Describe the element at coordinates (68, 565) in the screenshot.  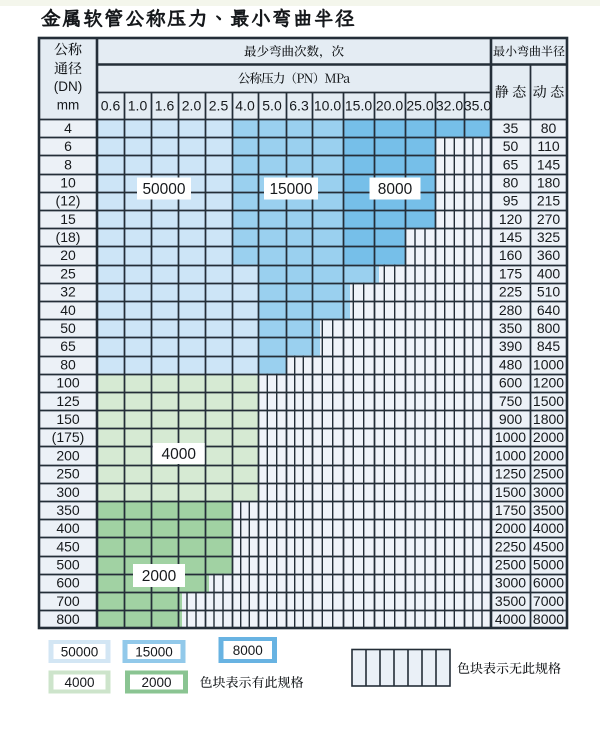
I see `svg-text: 500` at that location.